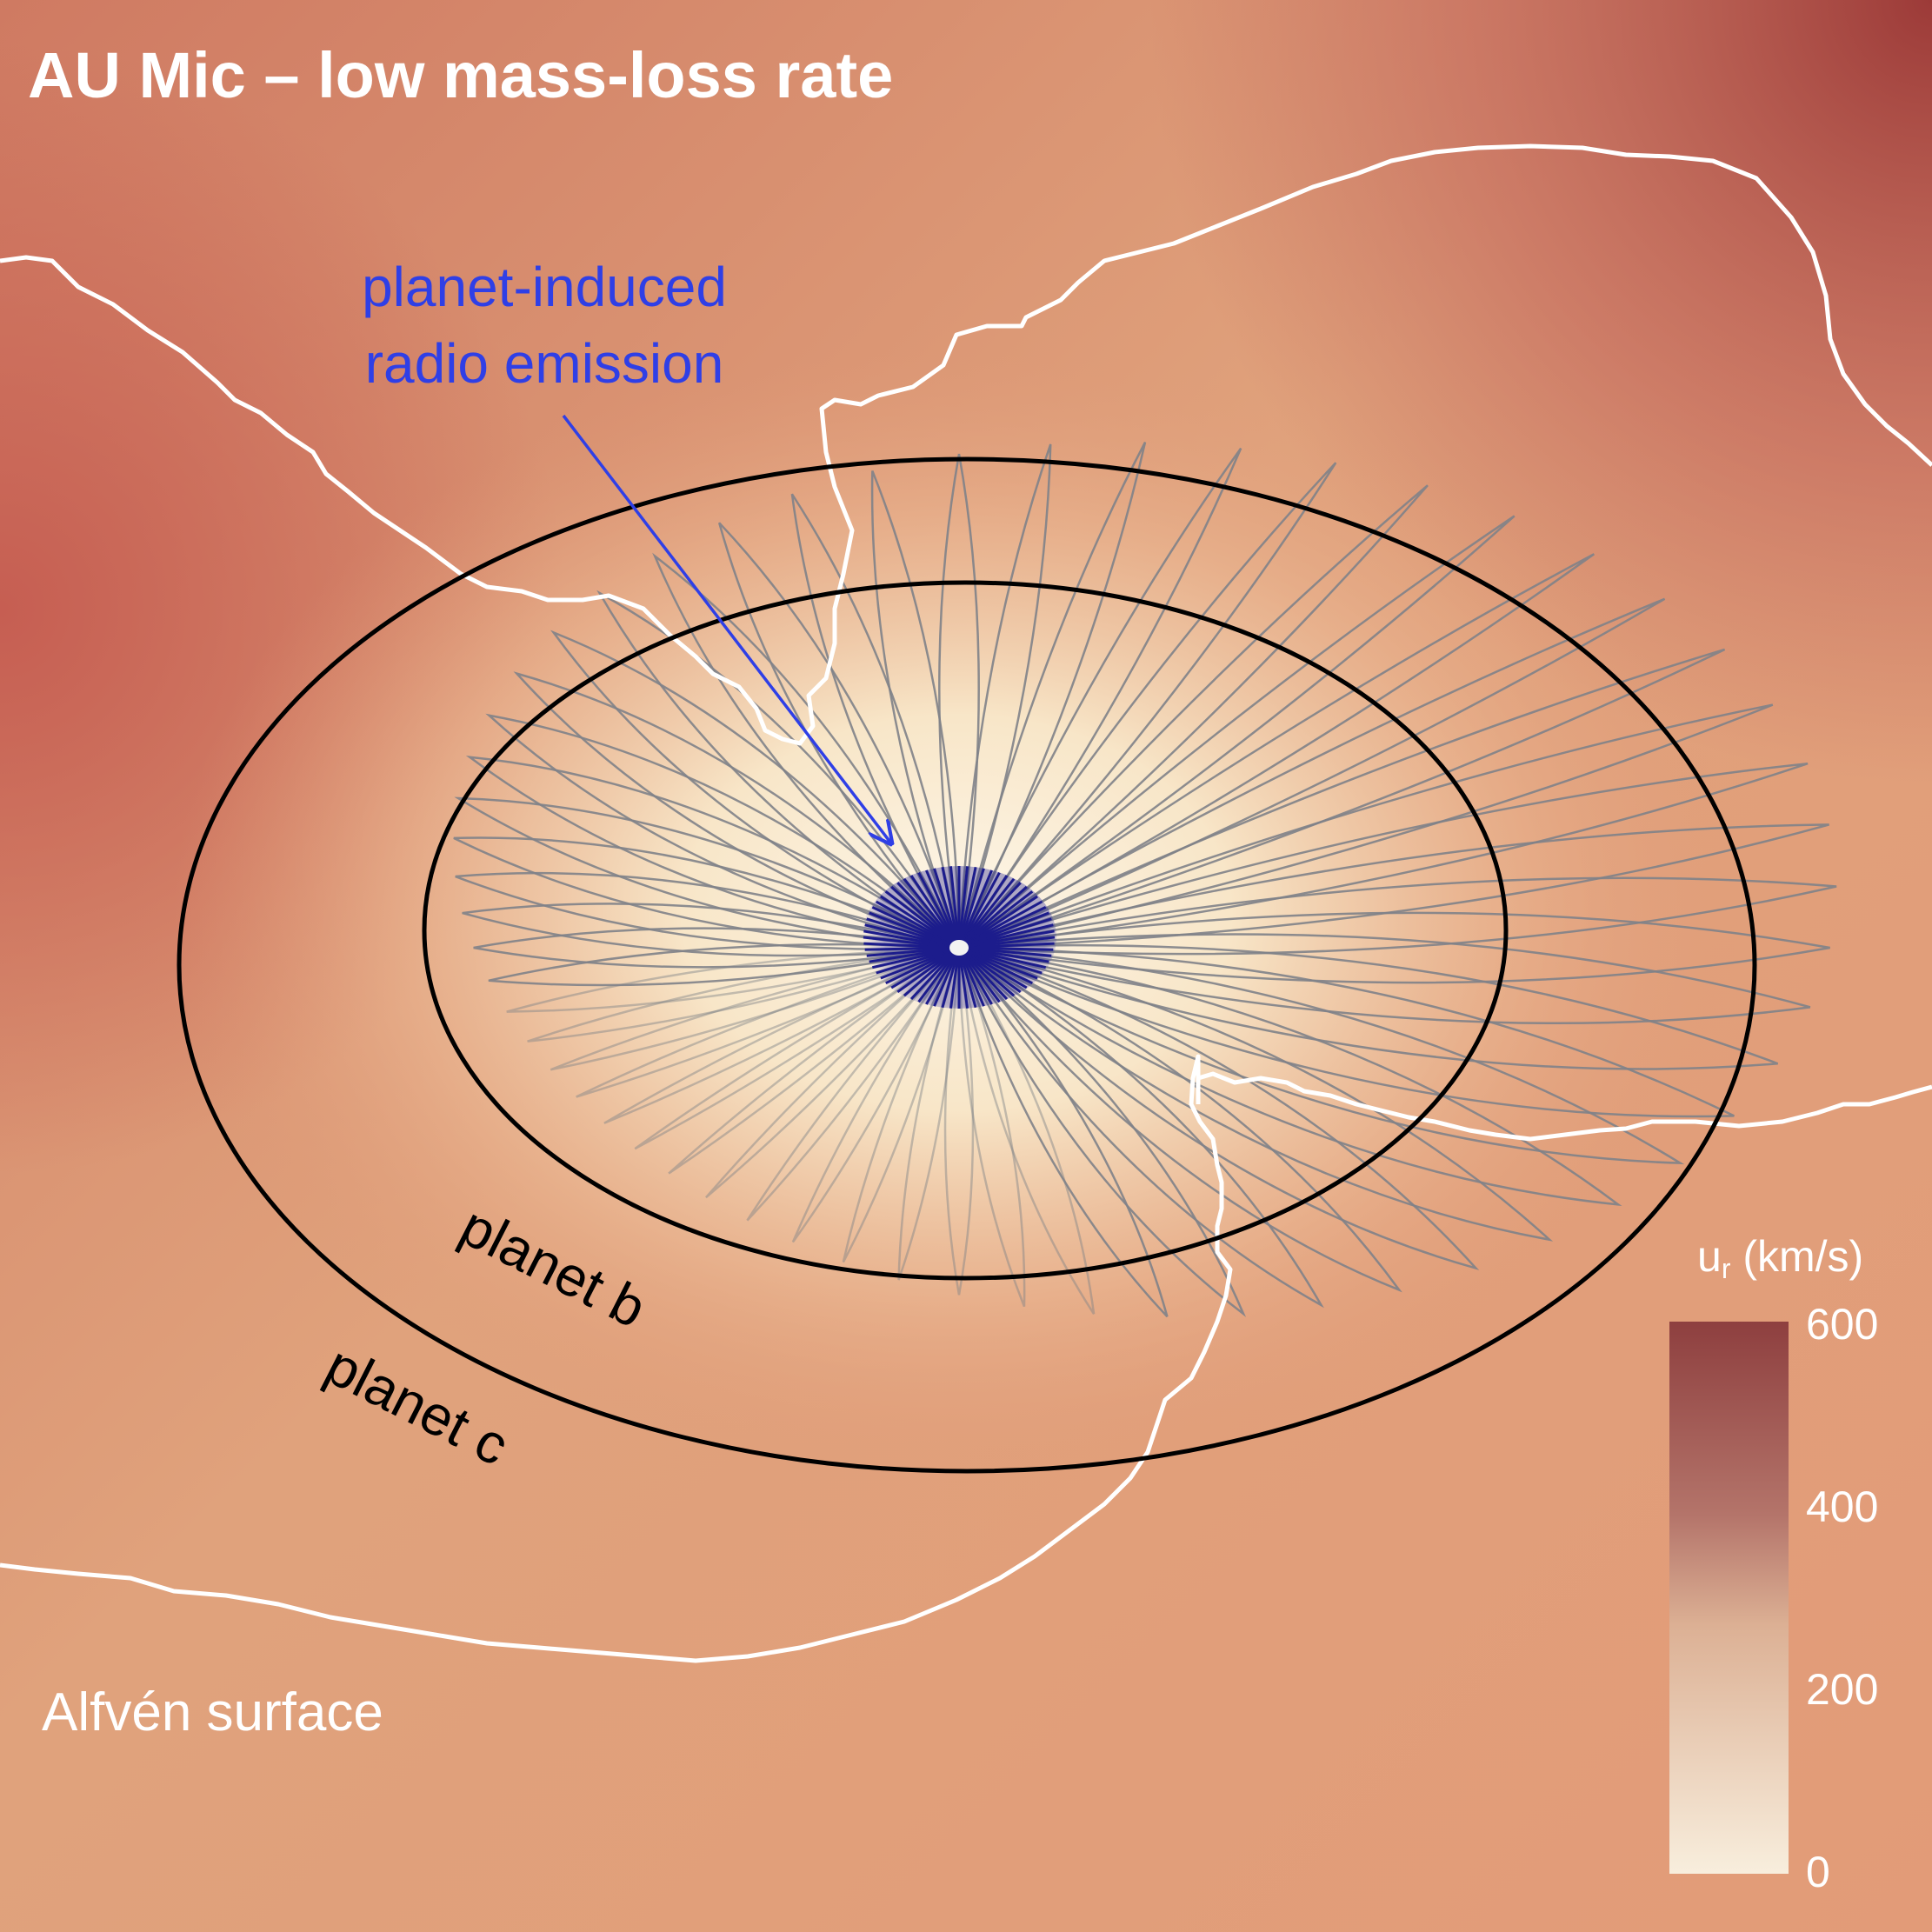 This screenshot has width=1932, height=1932. What do you see at coordinates (959, 948) in the screenshot?
I see `star` at bounding box center [959, 948].